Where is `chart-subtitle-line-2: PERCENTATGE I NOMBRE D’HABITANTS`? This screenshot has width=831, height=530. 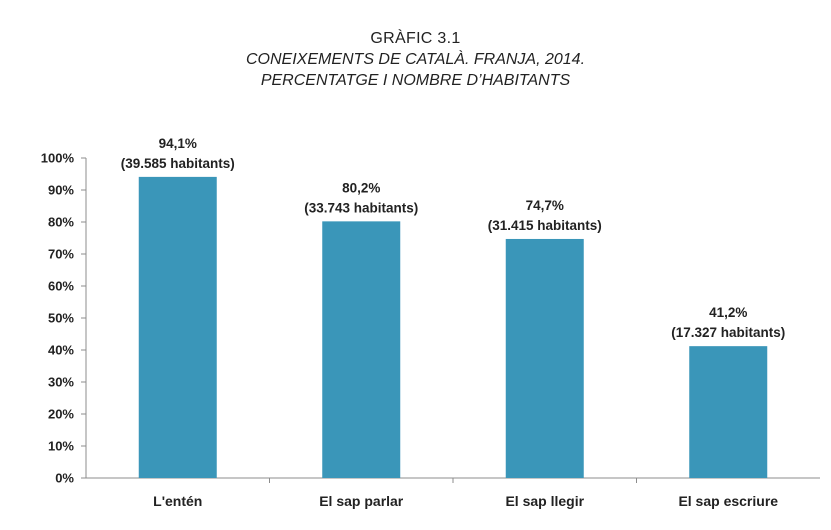
chart-subtitle-line-2: PERCENTATGE I NOMBRE D’HABITANTS is located at coordinates (415, 80).